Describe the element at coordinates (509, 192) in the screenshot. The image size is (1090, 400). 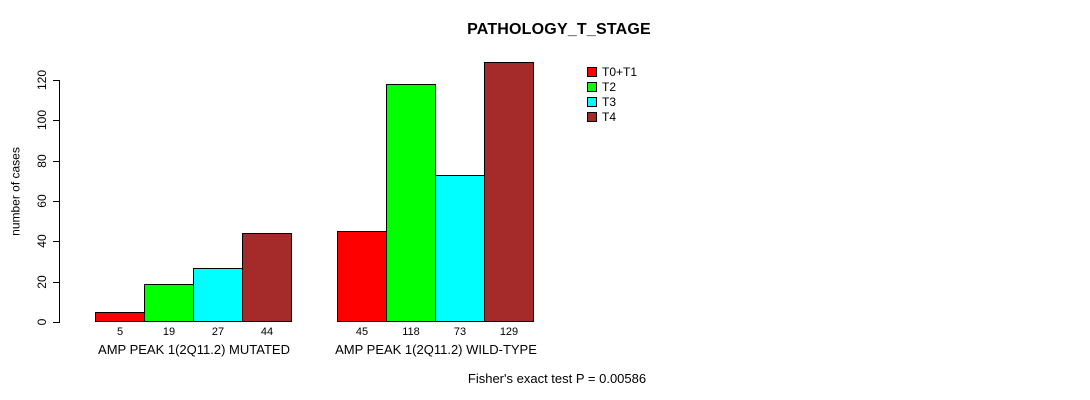
I see `bar-t4-group2` at that location.